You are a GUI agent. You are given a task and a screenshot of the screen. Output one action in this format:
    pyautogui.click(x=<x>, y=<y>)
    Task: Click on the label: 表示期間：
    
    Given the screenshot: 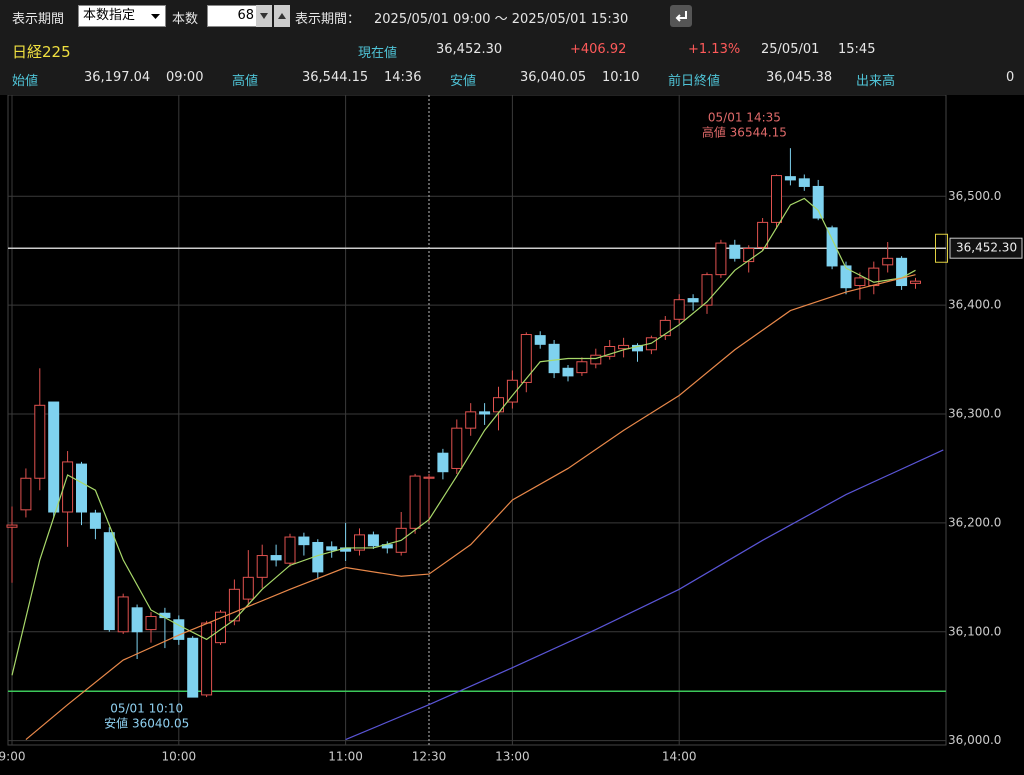 What is the action you would take?
    pyautogui.click(x=328, y=19)
    